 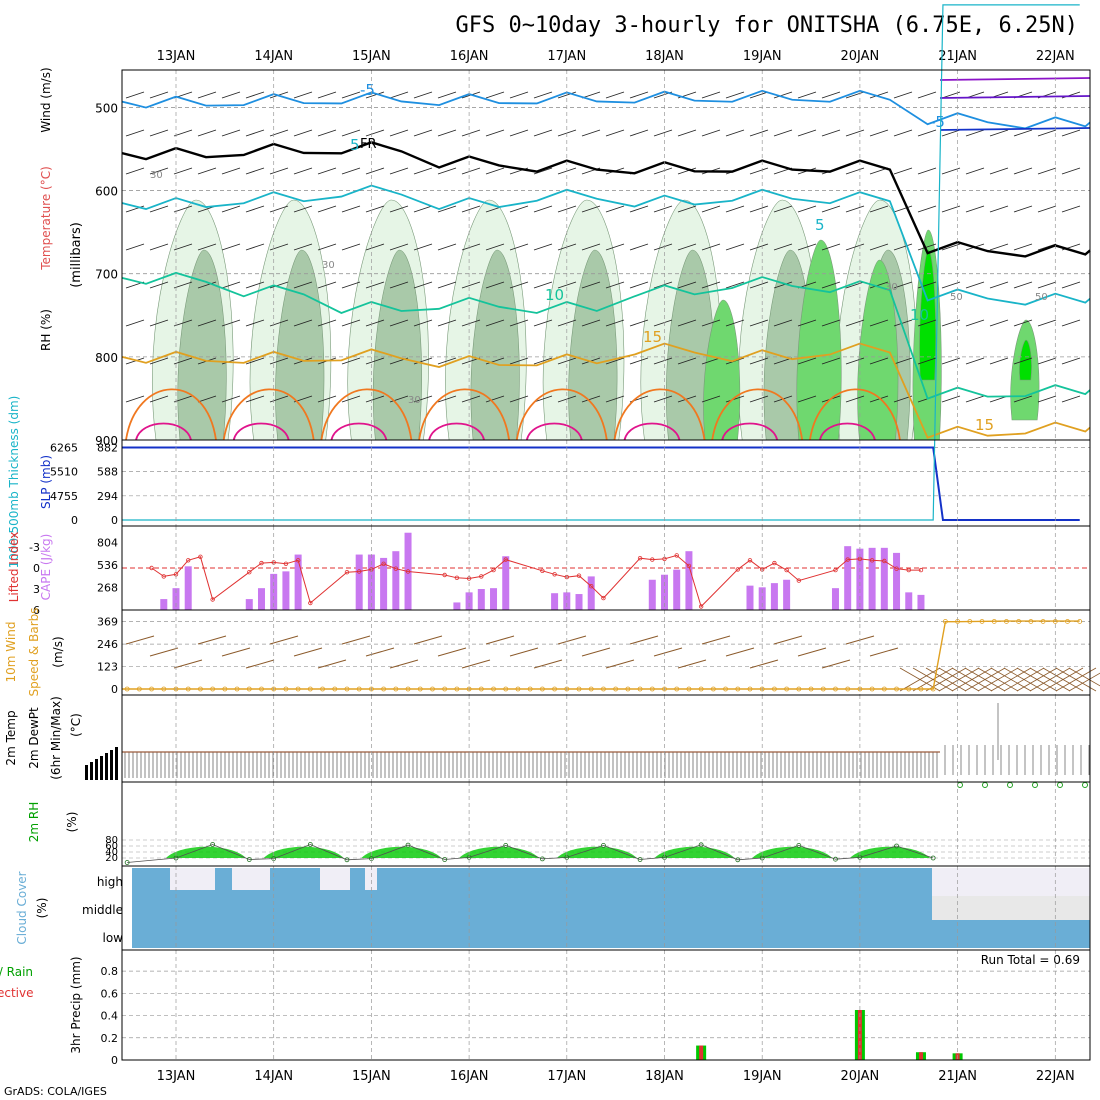 What do you see at coordinates (855, 414) in the screenshot?
I see `temperature-20-contour` at bounding box center [855, 414].